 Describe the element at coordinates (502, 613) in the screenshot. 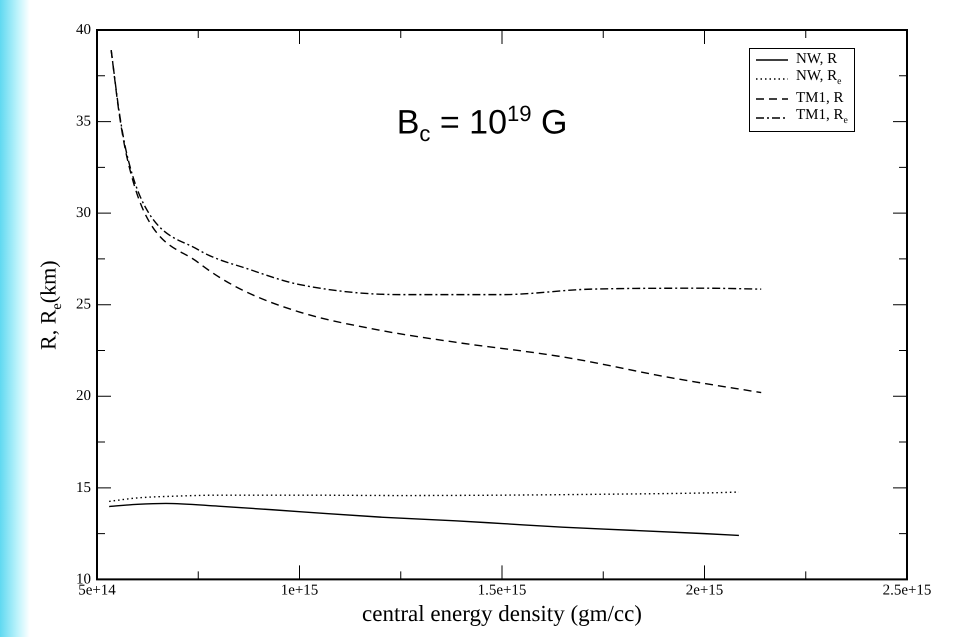

I see `x-axis-title: central energy density (gm/cc)` at that location.